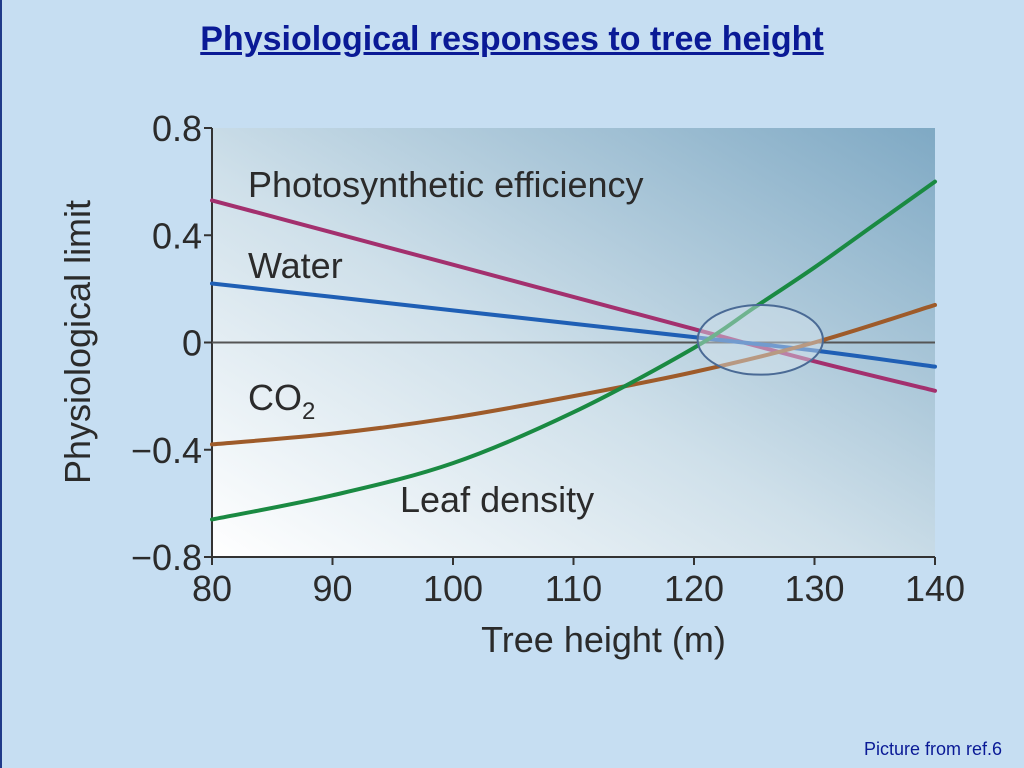 This screenshot has height=768, width=1024. I want to click on series-label-leaf-density: Leaf density, so click(497, 499).